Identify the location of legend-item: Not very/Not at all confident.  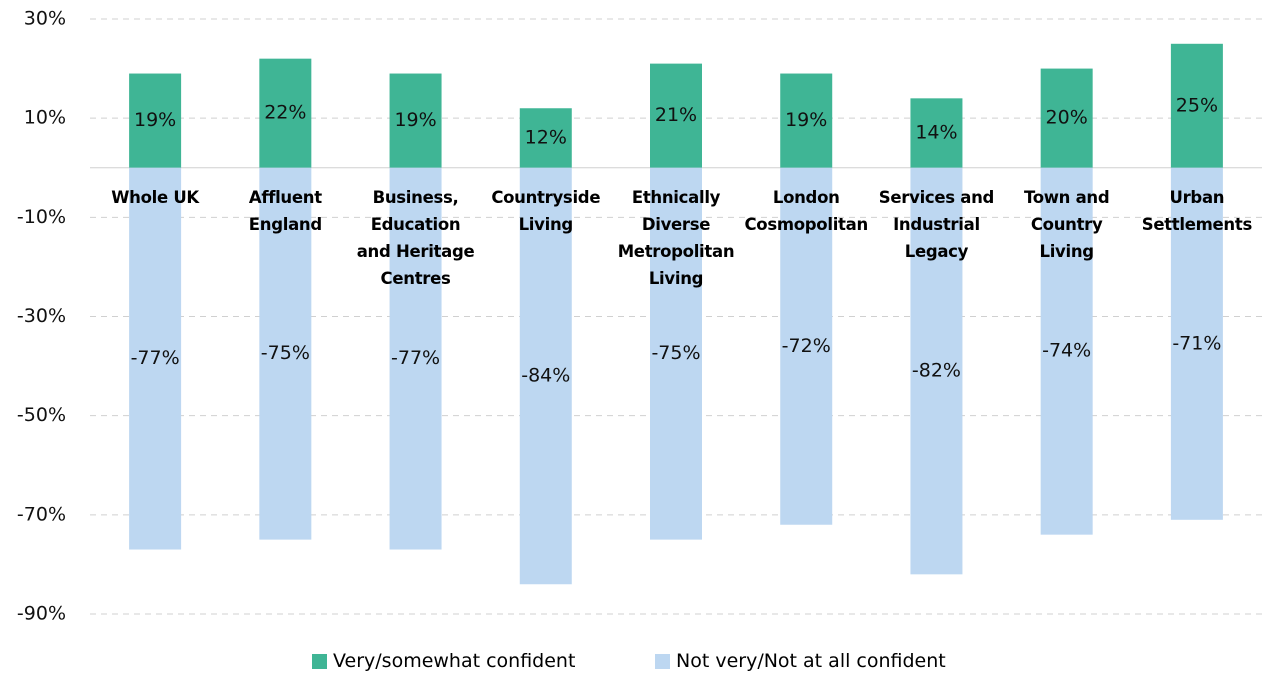
(800, 661).